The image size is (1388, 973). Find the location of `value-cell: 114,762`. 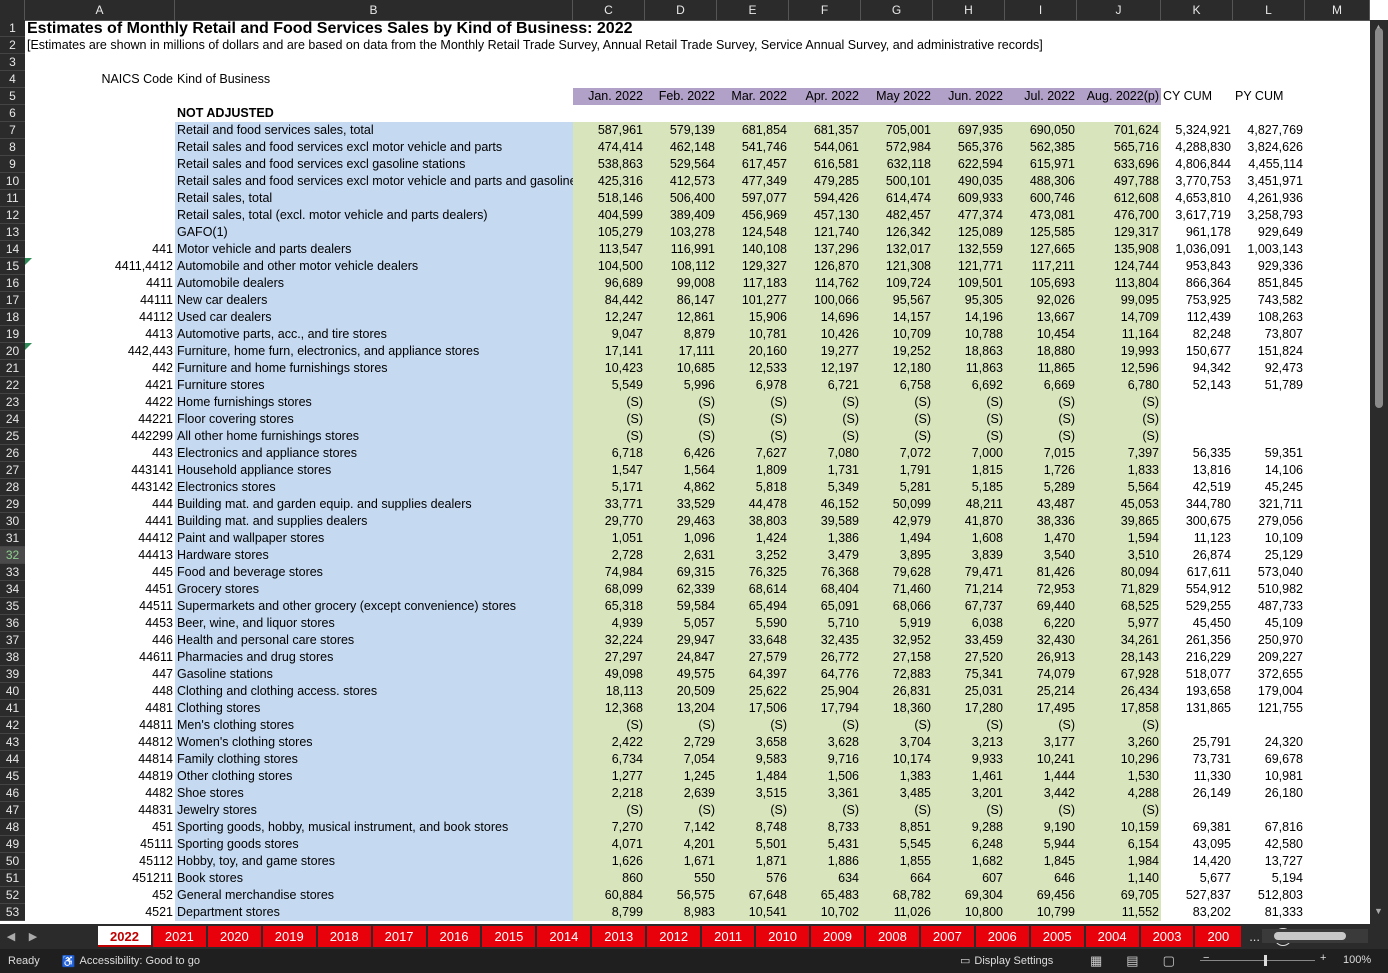

value-cell: 114,762 is located at coordinates (825, 283).